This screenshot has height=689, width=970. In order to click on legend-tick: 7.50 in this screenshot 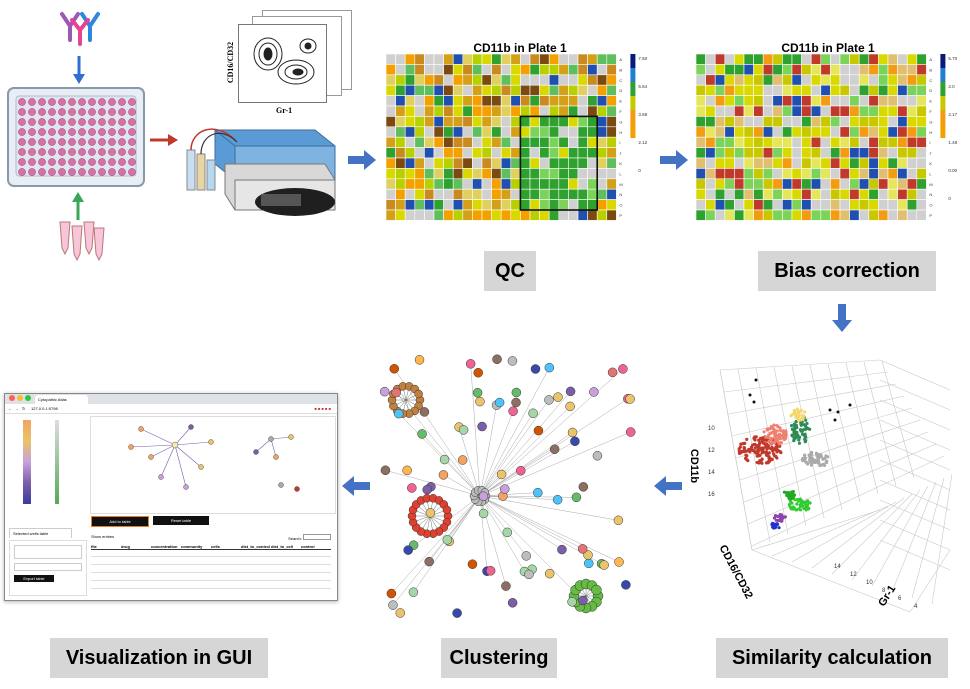, I will do `click(642, 58)`.